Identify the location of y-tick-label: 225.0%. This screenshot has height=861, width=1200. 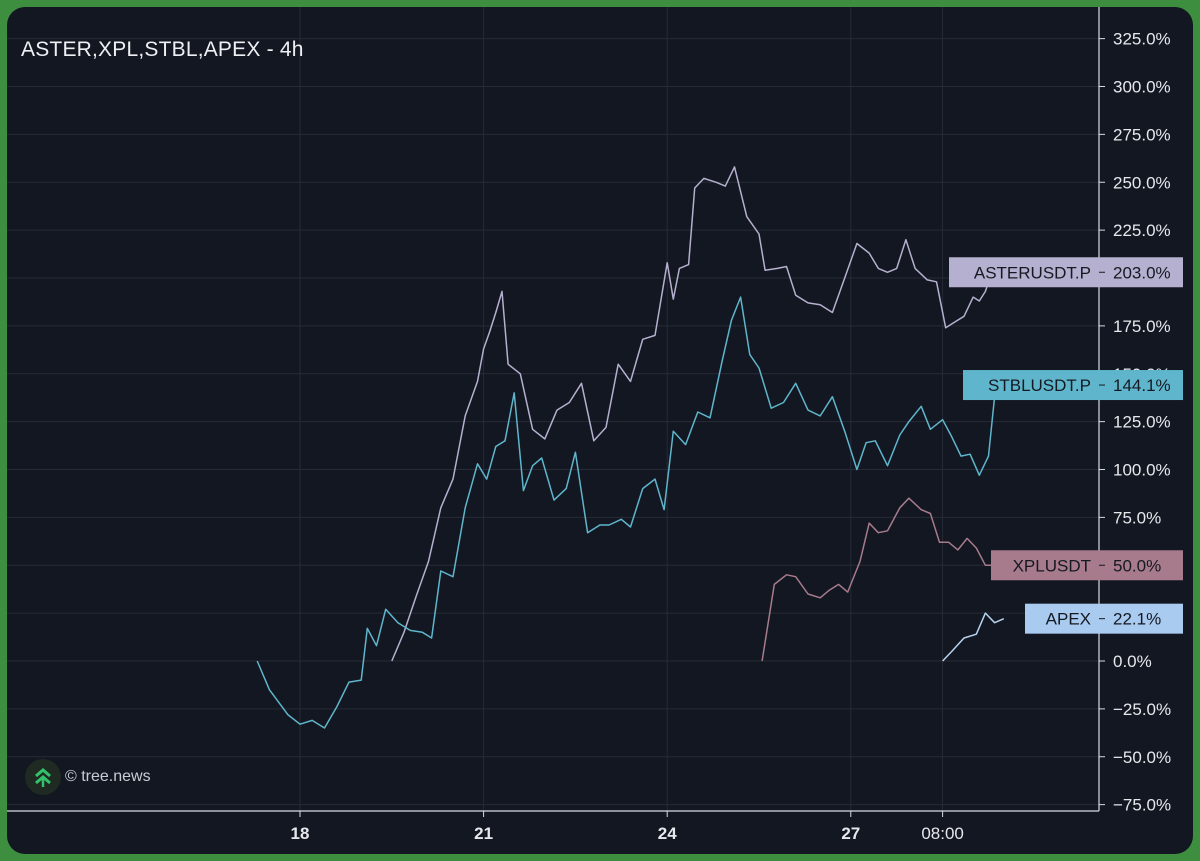
(1142, 230).